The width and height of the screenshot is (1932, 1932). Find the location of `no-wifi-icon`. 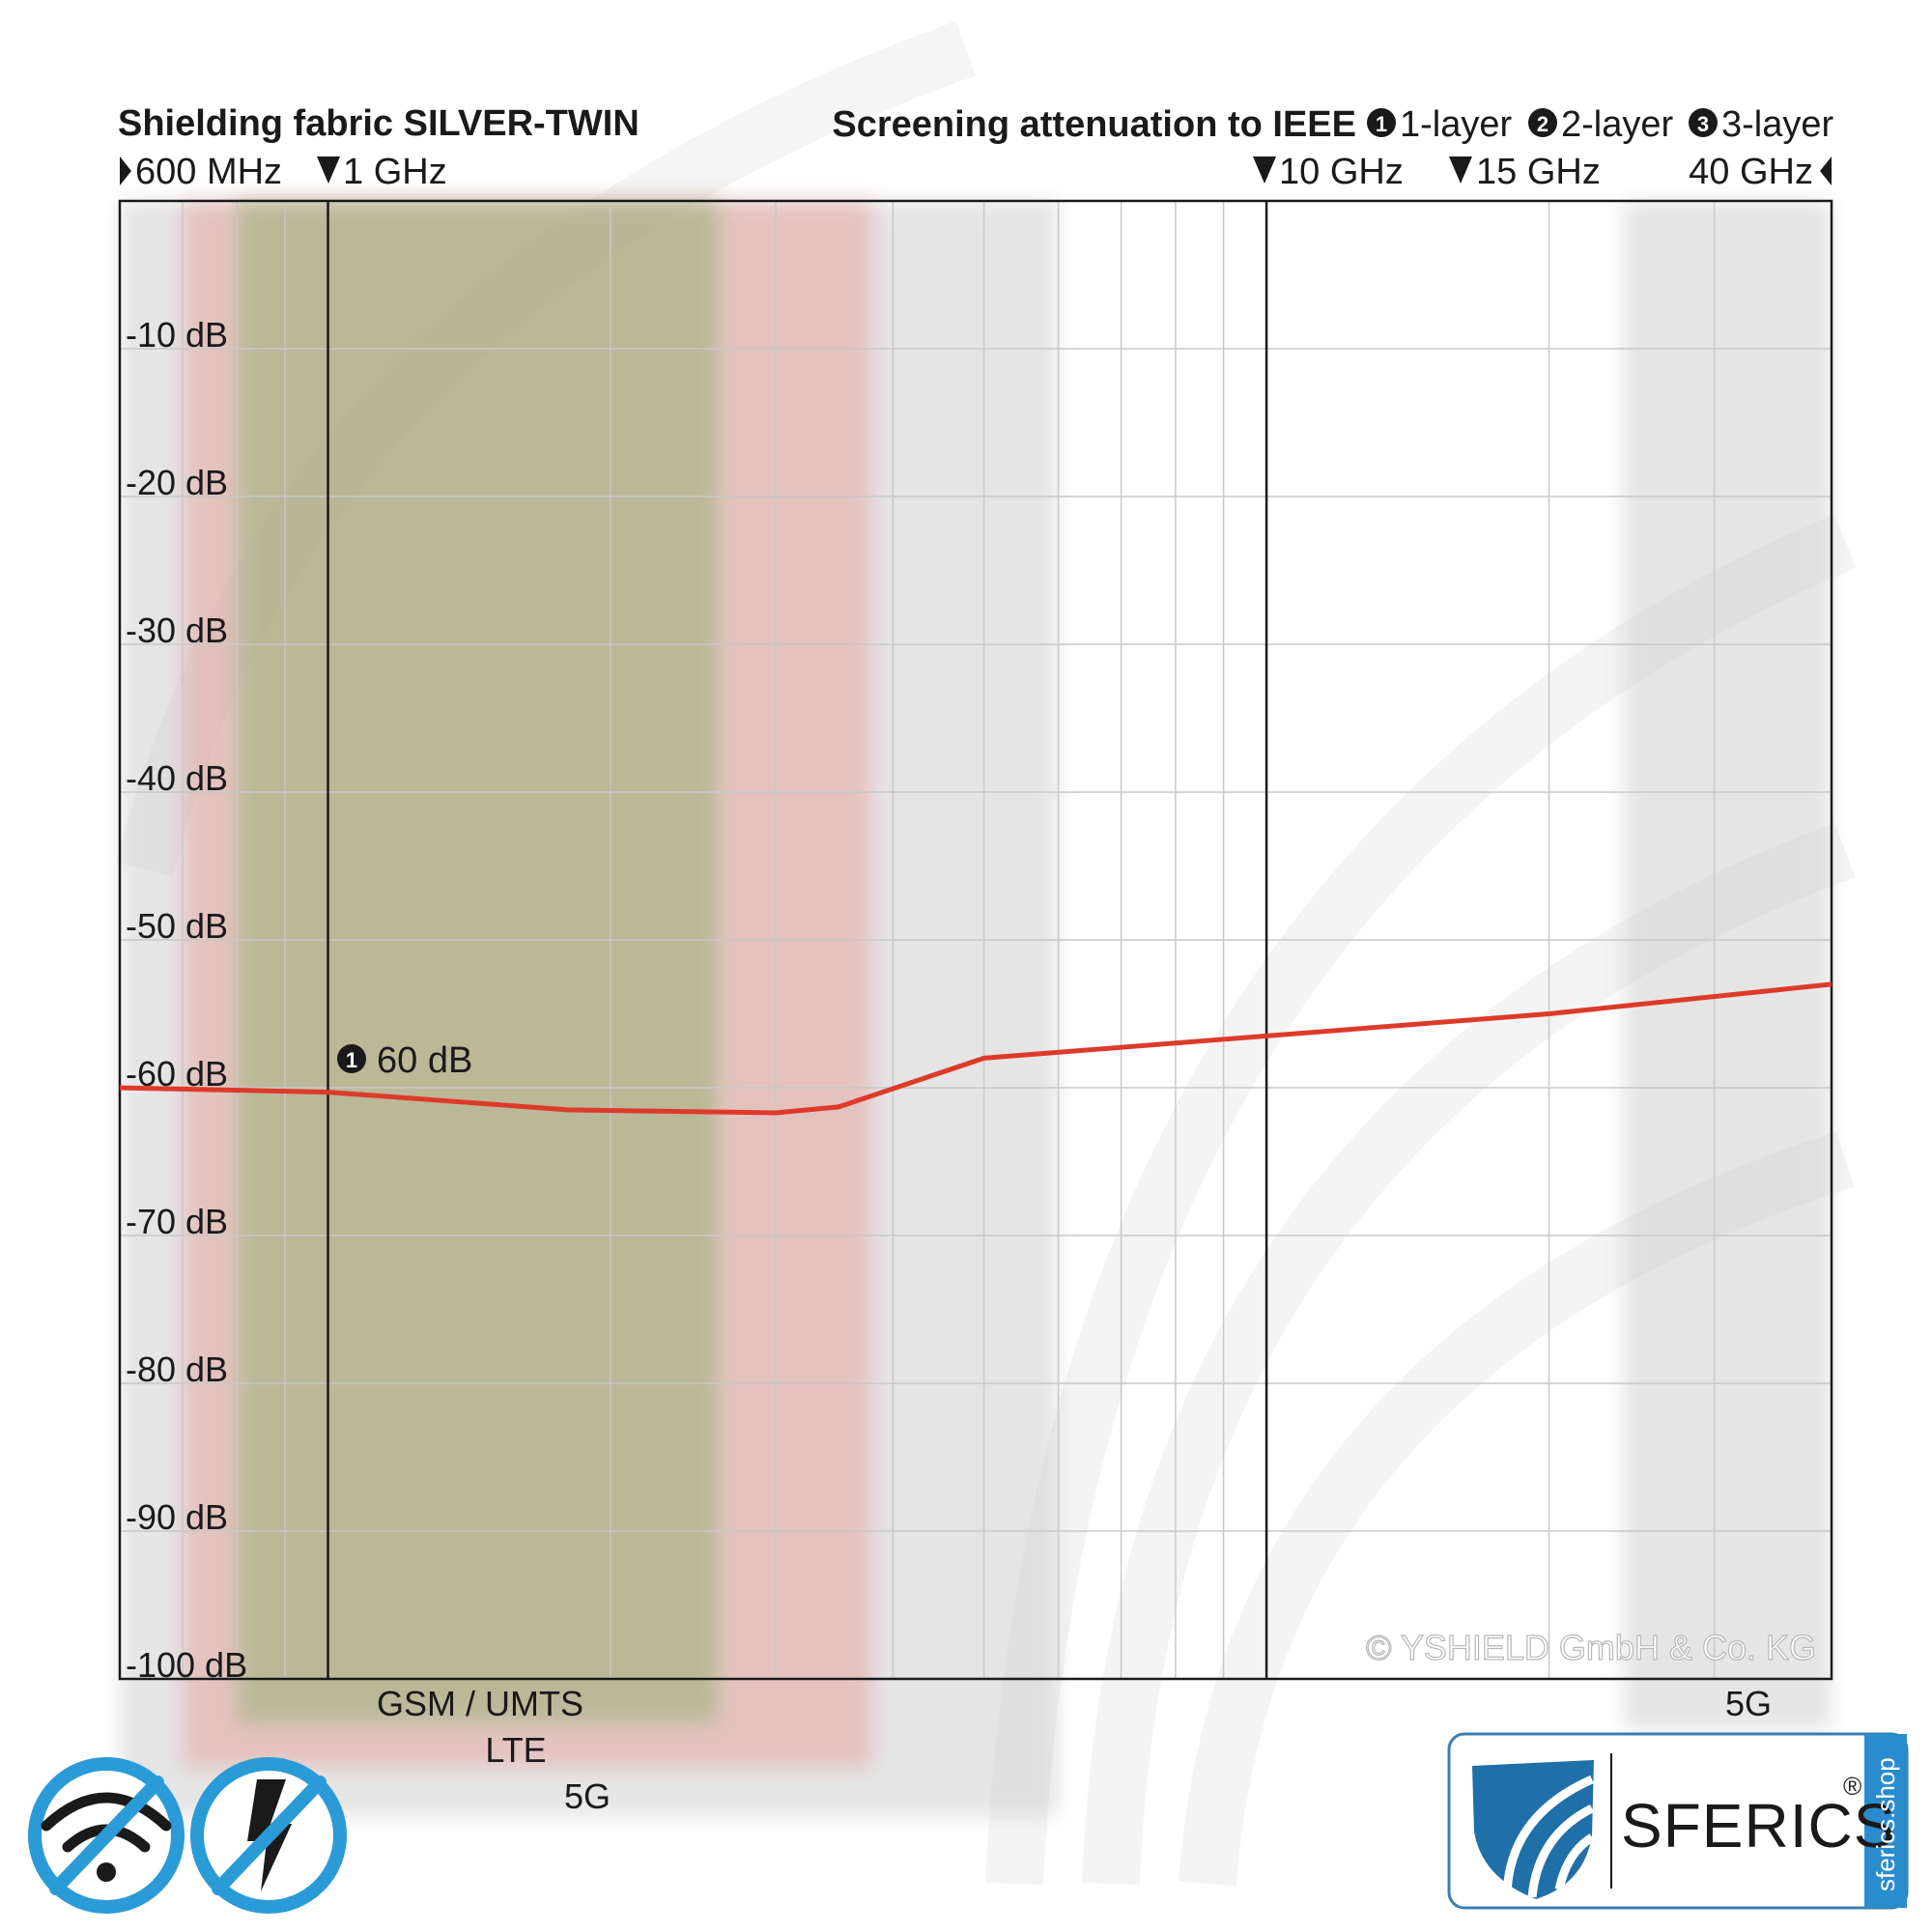

no-wifi-icon is located at coordinates (106, 1835).